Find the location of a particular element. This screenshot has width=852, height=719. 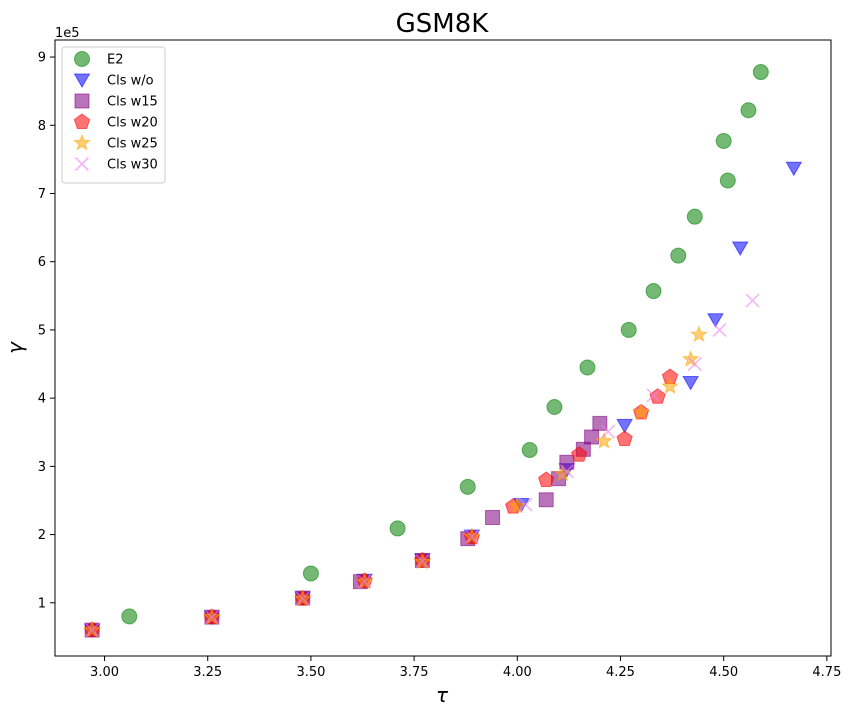

x-tick-label: 4.25 is located at coordinates (620, 672).